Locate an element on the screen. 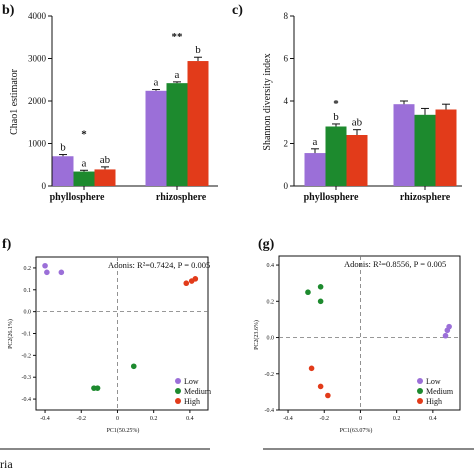  bar-b-phyllosphere-low is located at coordinates (63, 171).